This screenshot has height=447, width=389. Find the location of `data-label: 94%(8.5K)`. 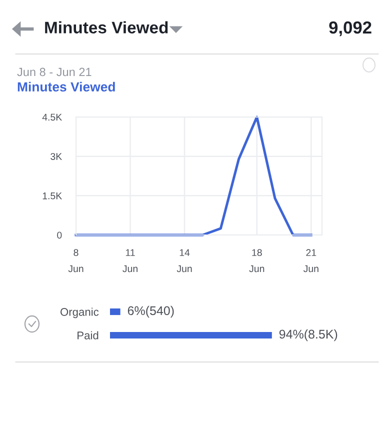

data-label: 94%(8.5K) is located at coordinates (308, 335).